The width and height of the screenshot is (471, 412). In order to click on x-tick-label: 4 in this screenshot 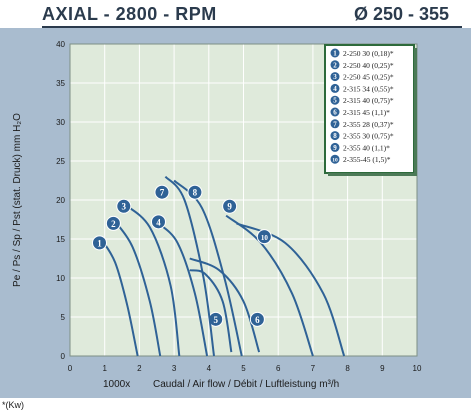, I will do `click(209, 368)`.